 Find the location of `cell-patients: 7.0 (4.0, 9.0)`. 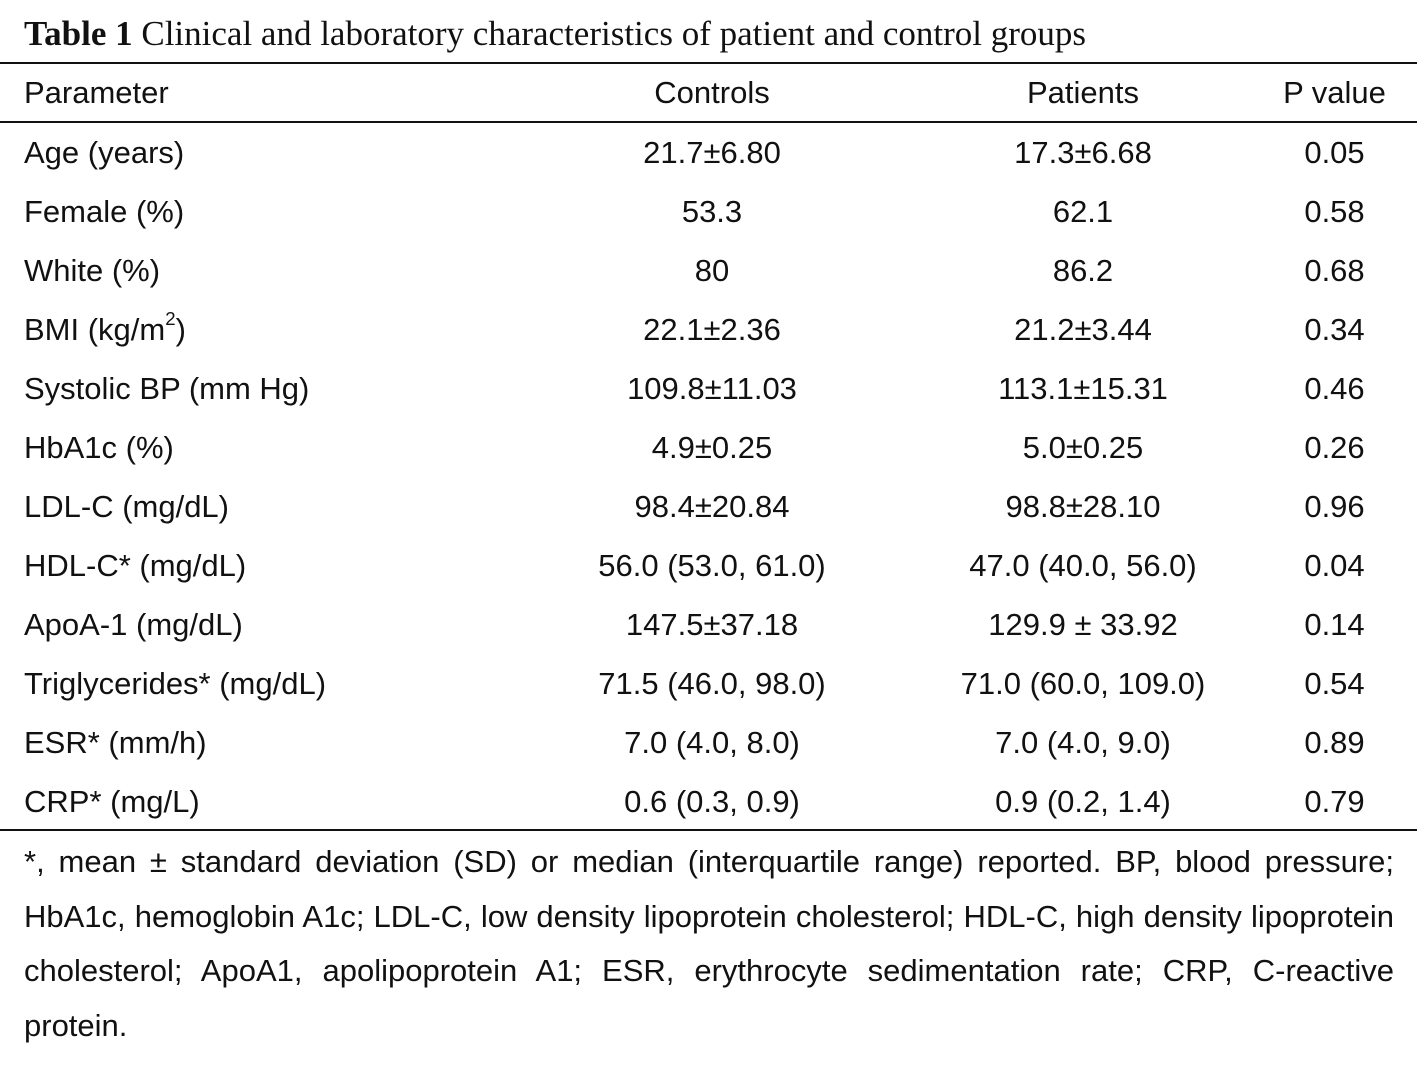

cell-patients: 7.0 (4.0, 9.0) is located at coordinates (1083, 742).